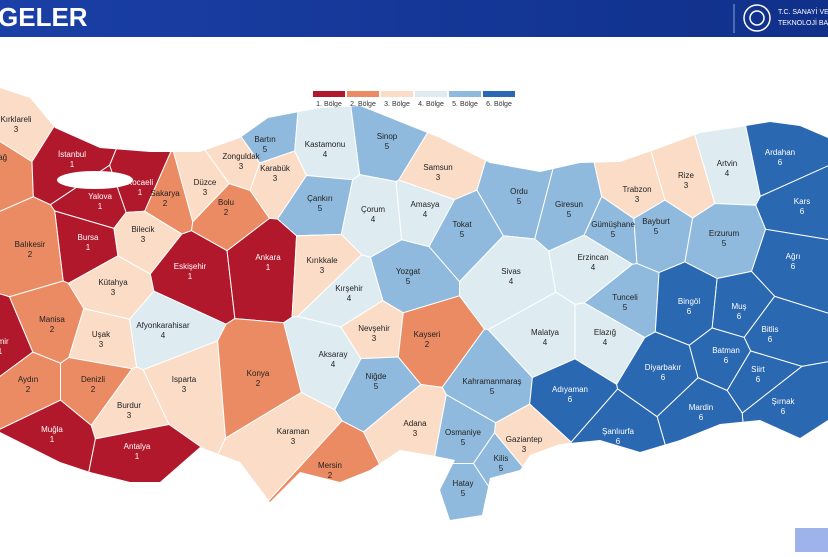 The image size is (828, 557). Describe the element at coordinates (374, 328) in the screenshot. I see `province-name: Nevşehir` at that location.